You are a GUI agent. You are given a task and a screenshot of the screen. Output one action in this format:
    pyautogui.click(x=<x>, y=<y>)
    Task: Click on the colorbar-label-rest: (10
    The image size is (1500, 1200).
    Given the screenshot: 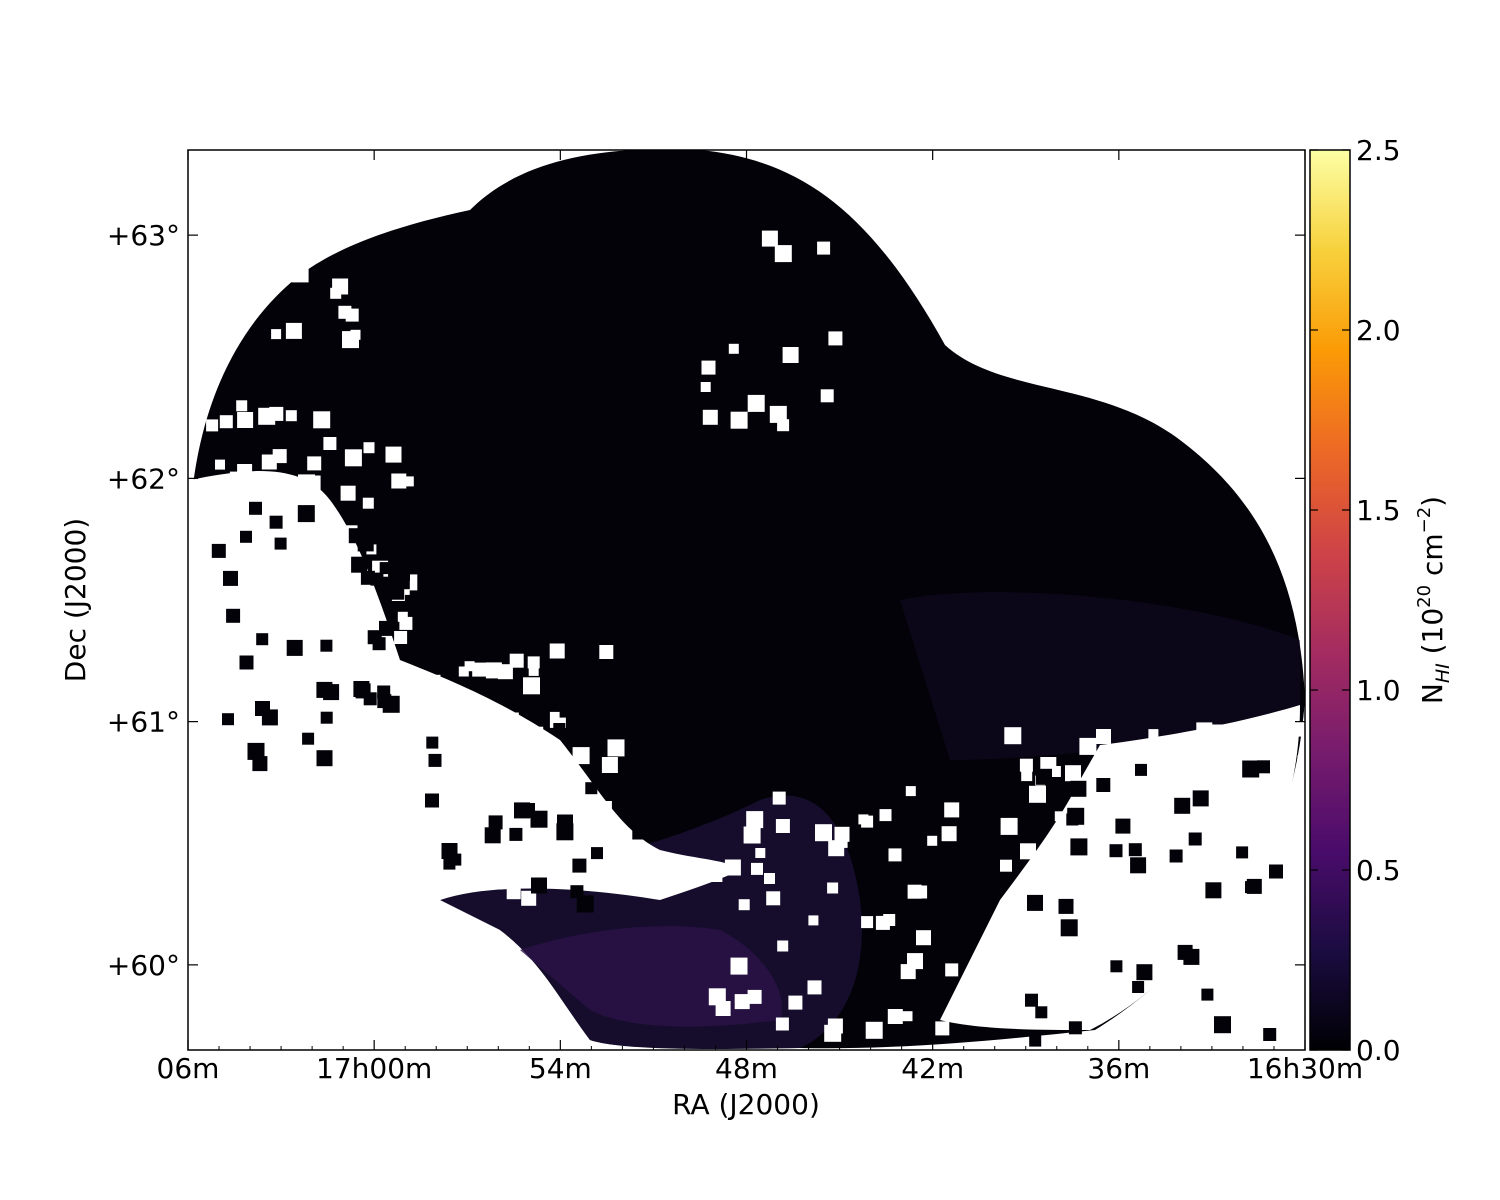 What is the action you would take?
    pyautogui.click(x=1432, y=635)
    